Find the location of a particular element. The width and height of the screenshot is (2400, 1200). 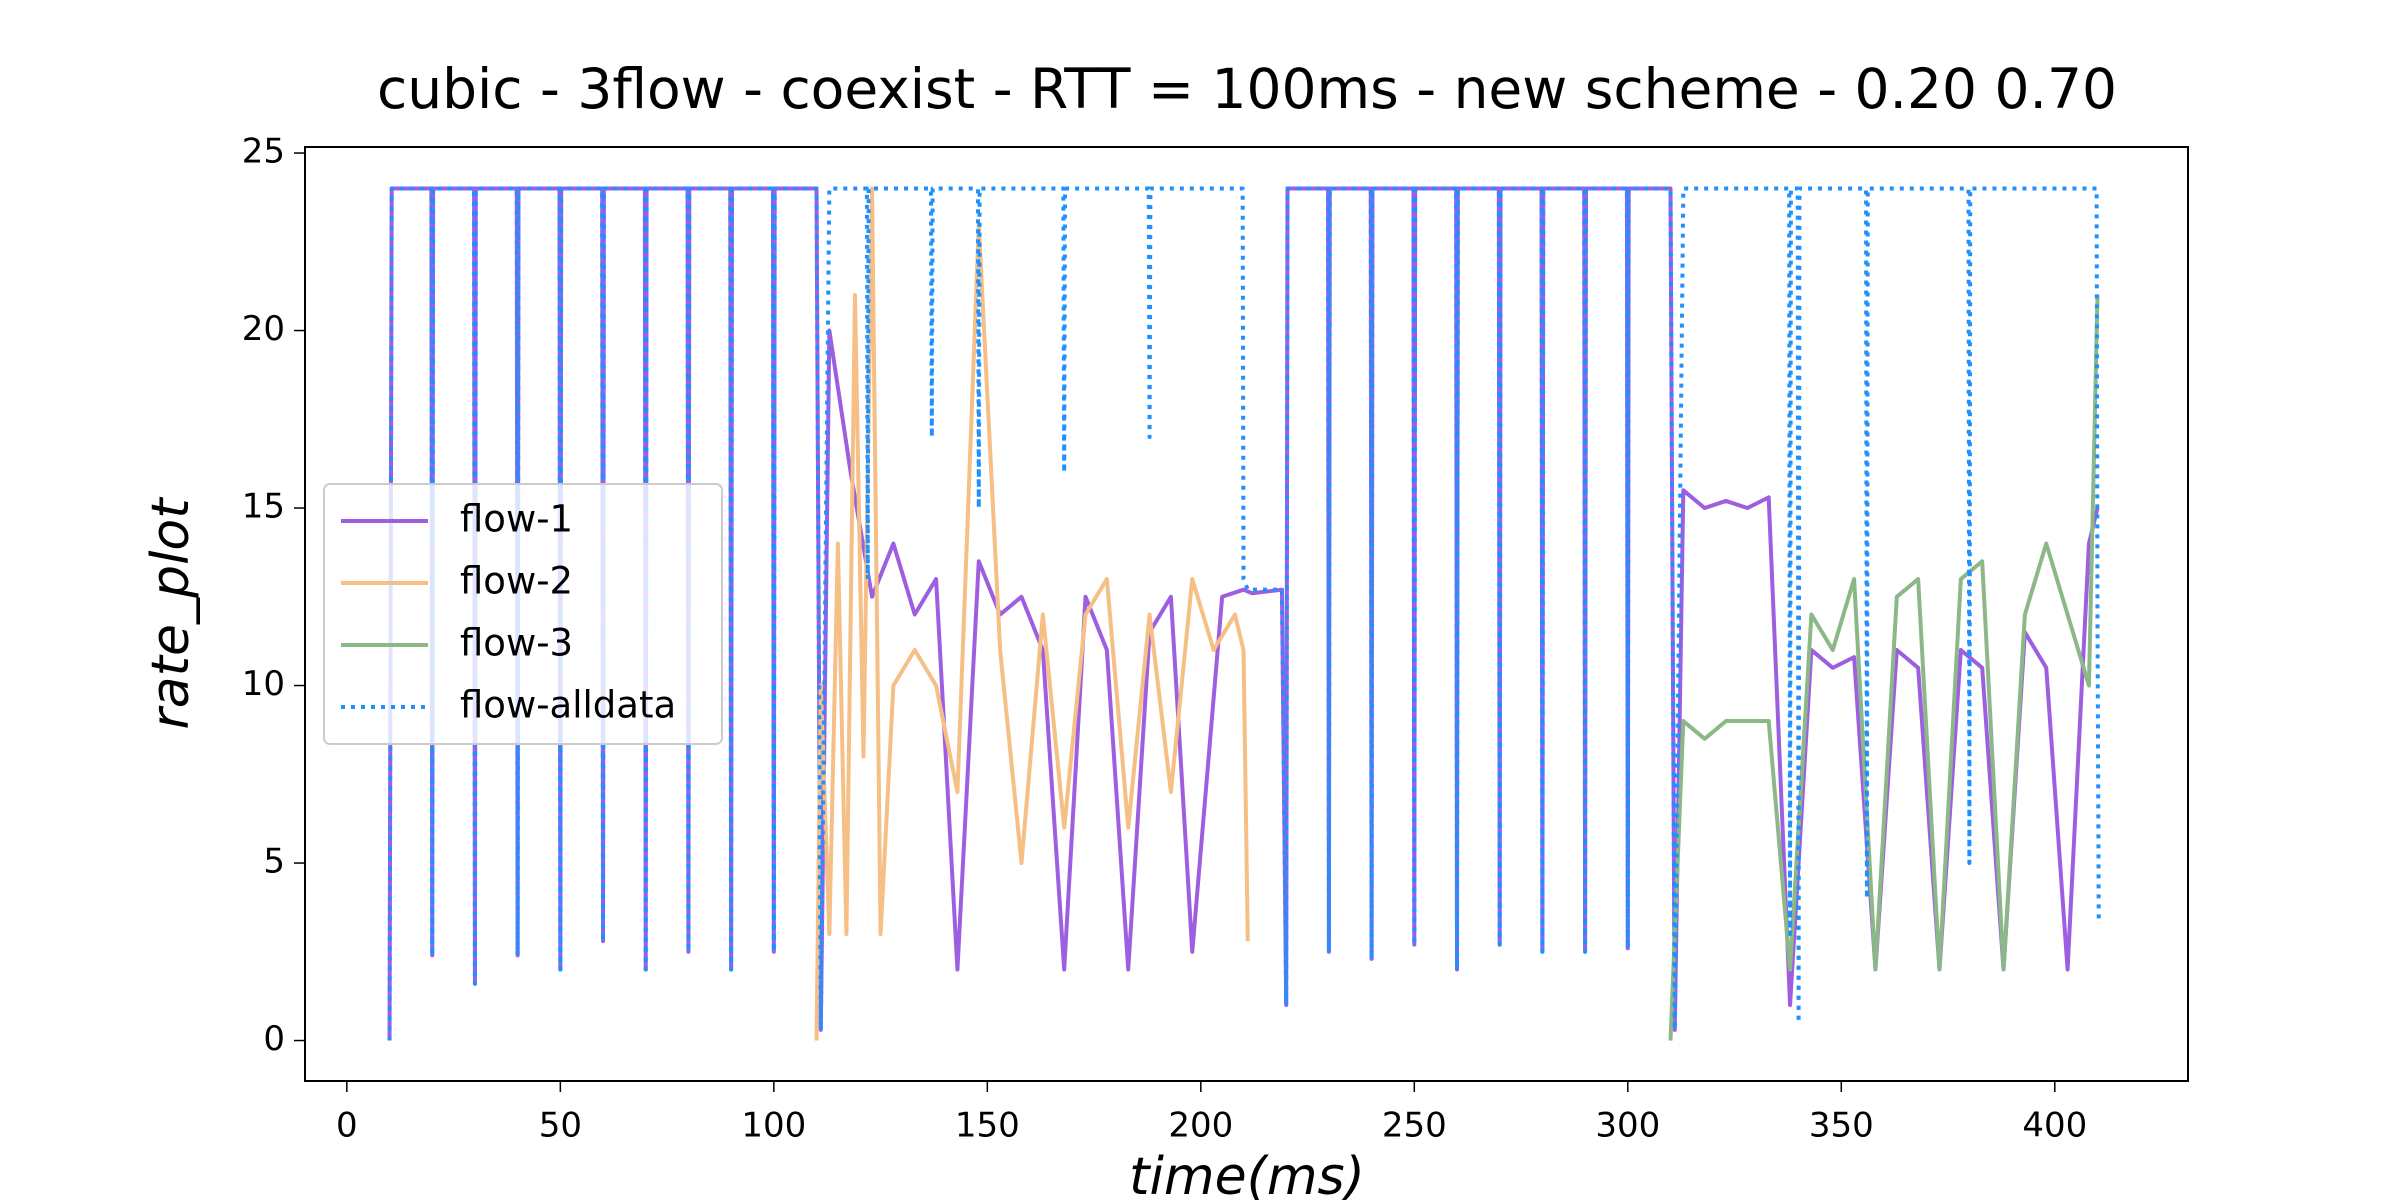

x-tick-label: 200 is located at coordinates (1200, 1126).